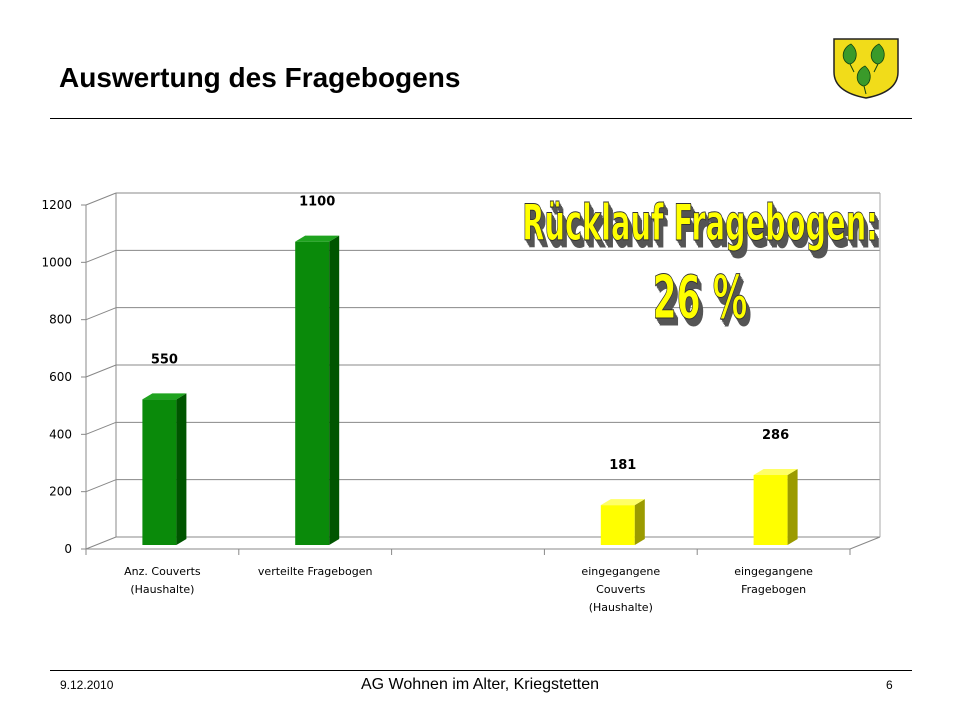 This screenshot has width=960, height=720. Describe the element at coordinates (68, 549) in the screenshot. I see `y-tick-label: 0` at that location.